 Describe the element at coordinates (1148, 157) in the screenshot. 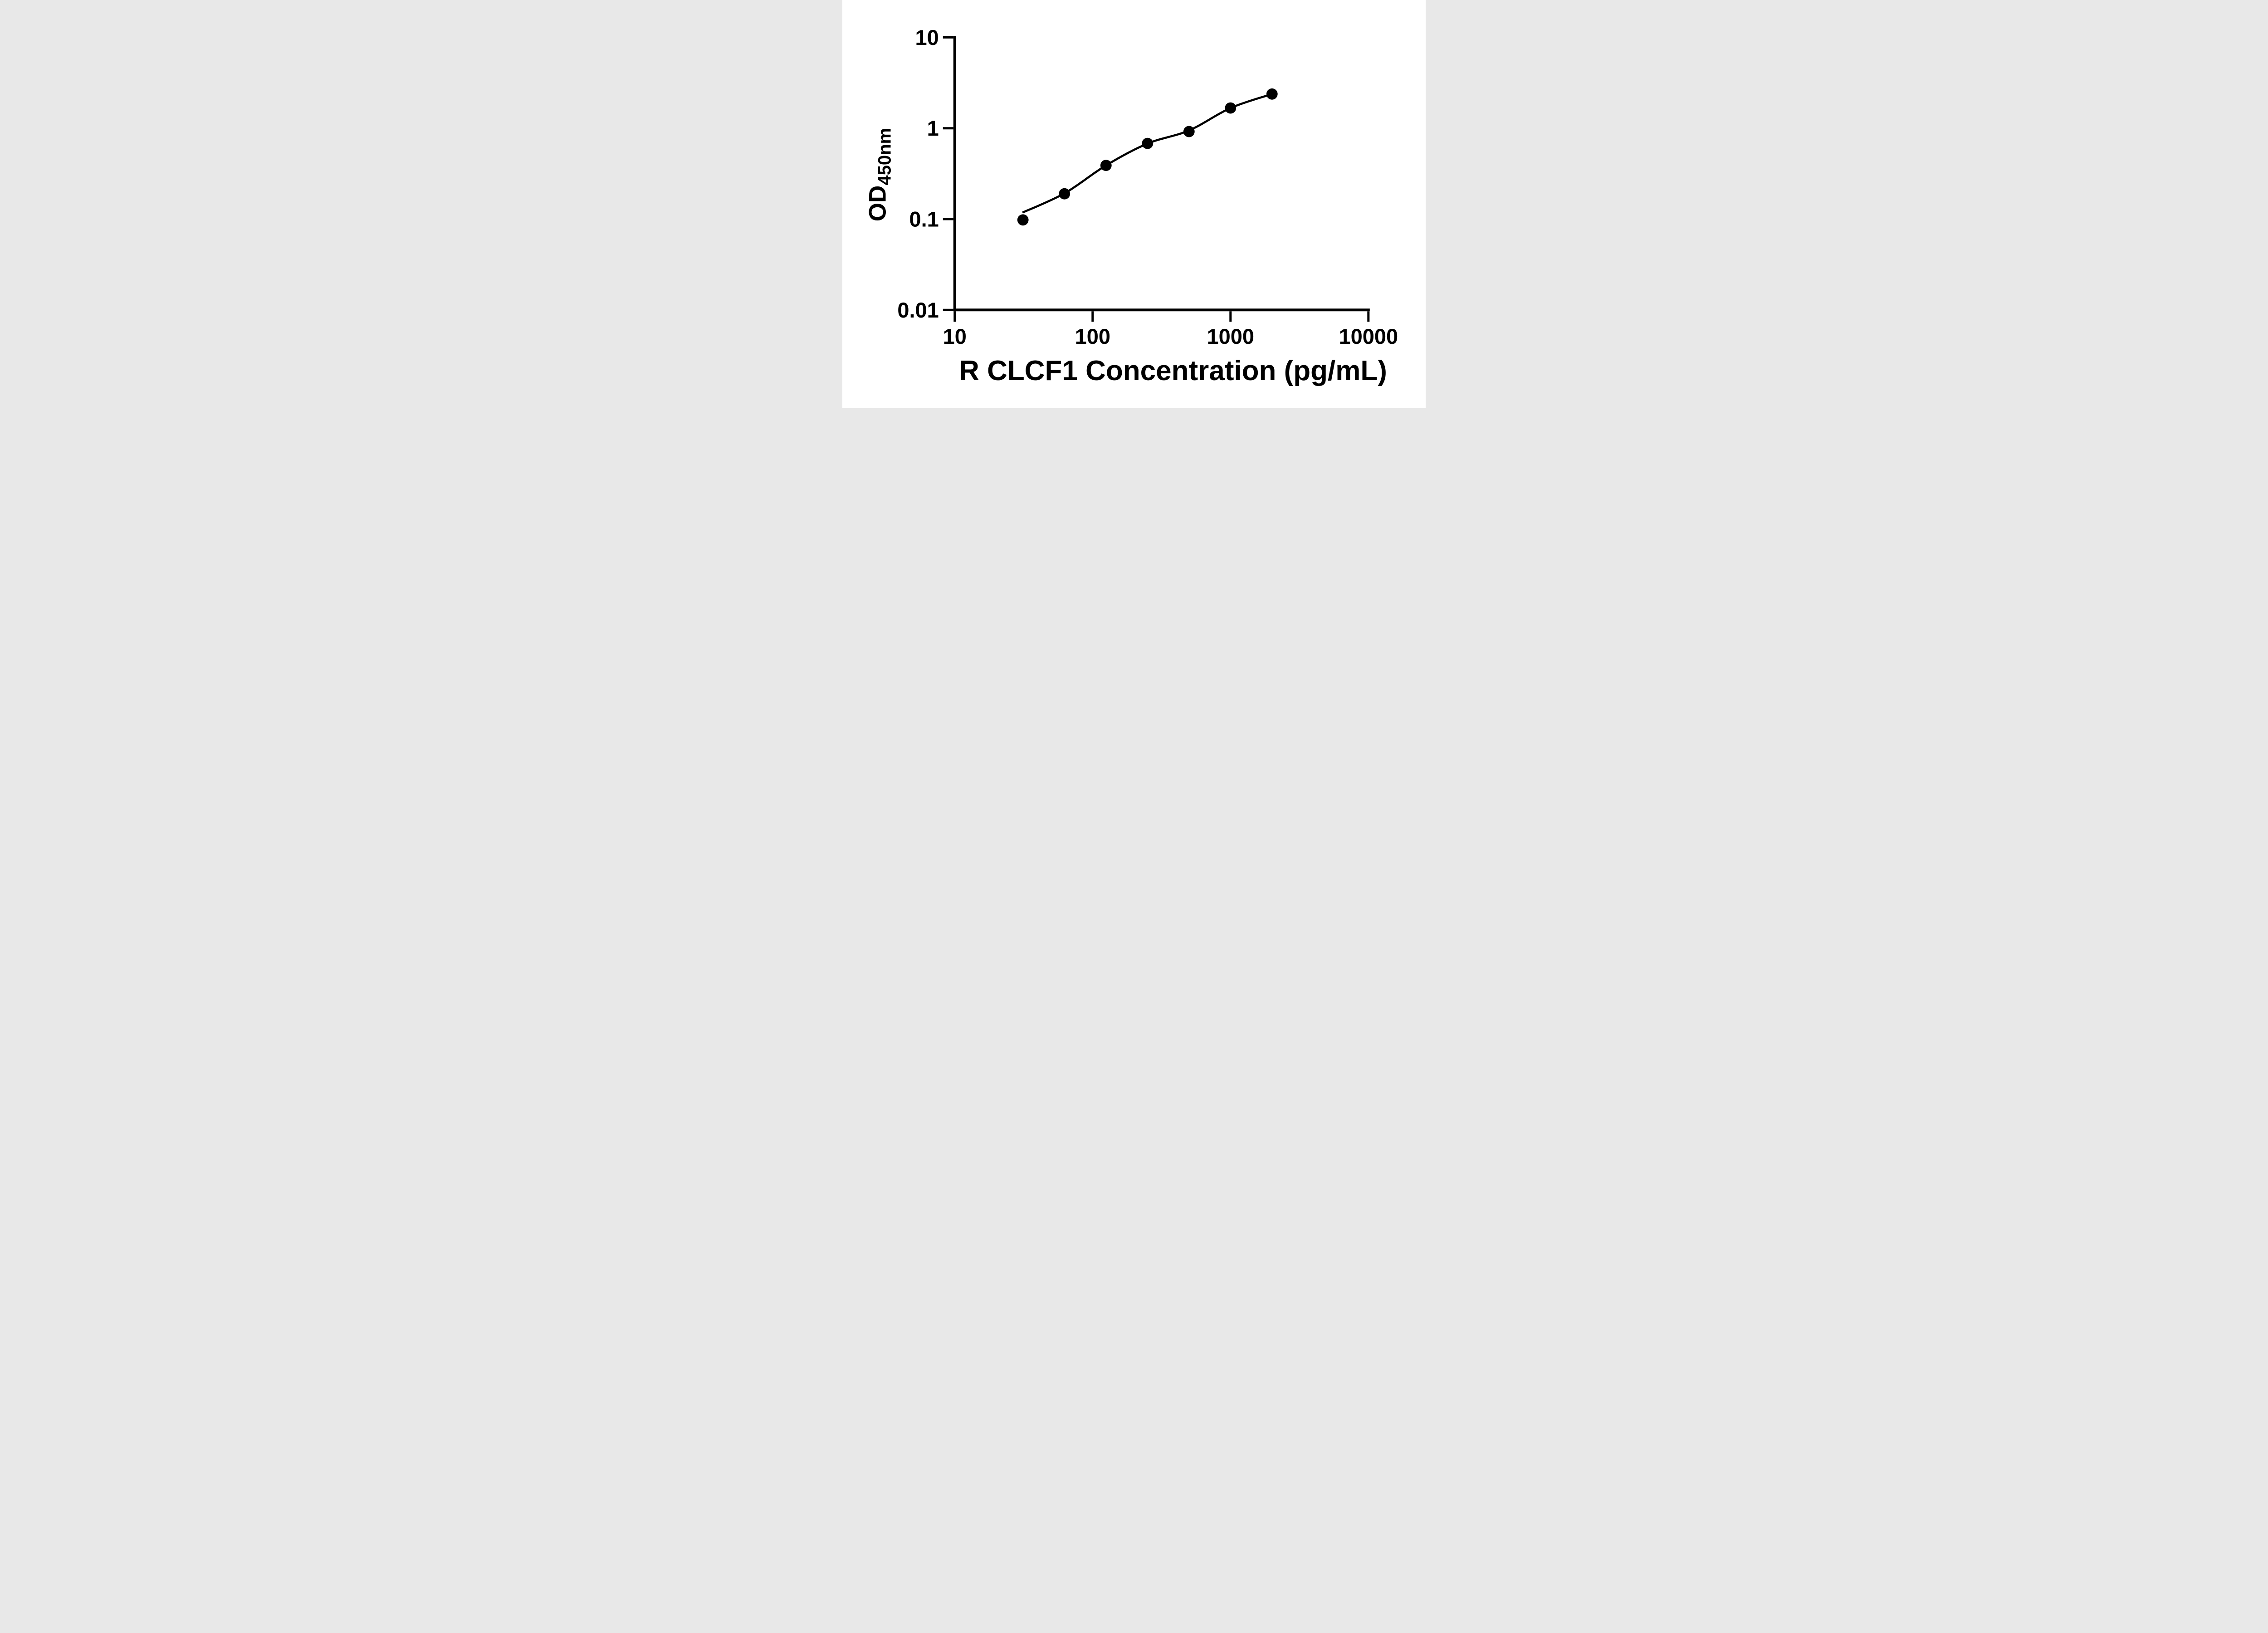

I see `data-points` at that location.